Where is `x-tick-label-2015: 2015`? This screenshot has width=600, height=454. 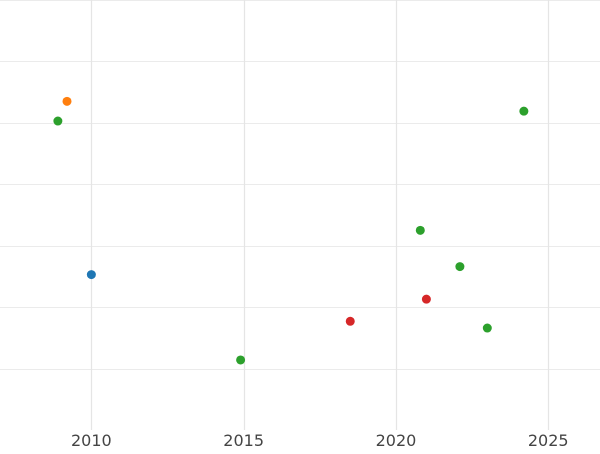 x-tick-label-2015: 2015 is located at coordinates (243, 440).